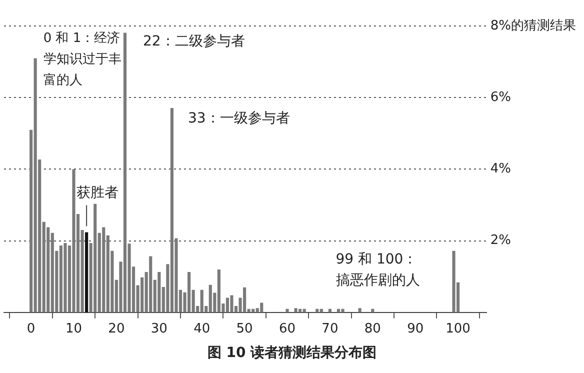  What do you see at coordinates (116, 329) in the screenshot?
I see `x-tick-label: 20` at bounding box center [116, 329].